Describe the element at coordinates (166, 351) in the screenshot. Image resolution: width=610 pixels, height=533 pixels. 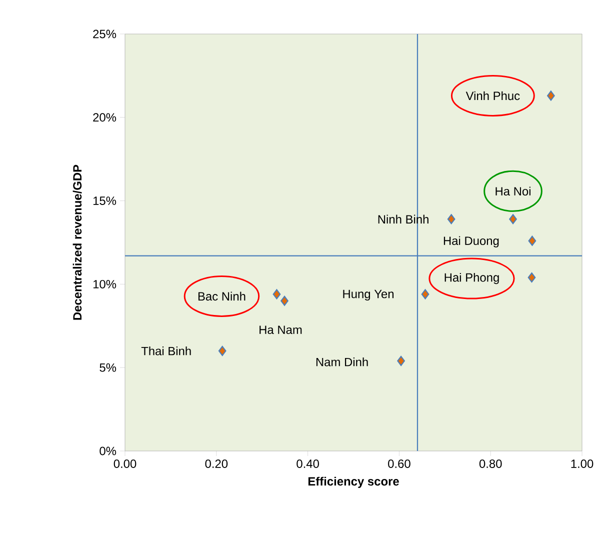
I see `annotation: Thai Binh` at that location.